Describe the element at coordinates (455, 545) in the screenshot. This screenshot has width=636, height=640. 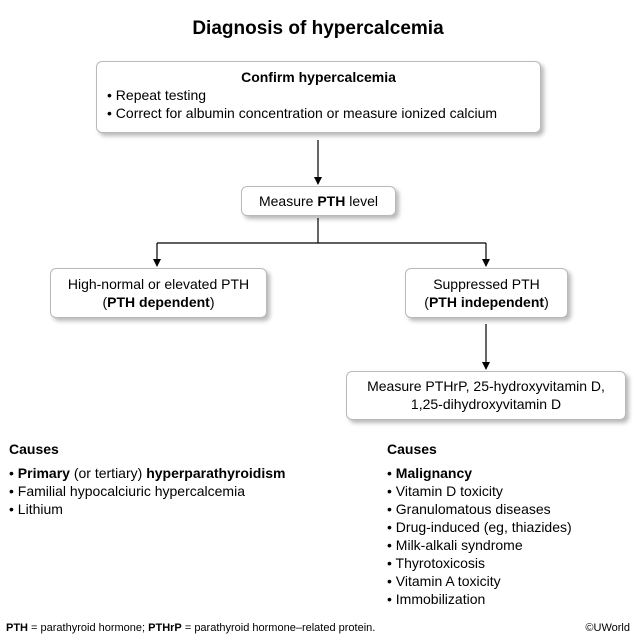
I see `cause-item: • Milk-alkali syndrome` at that location.